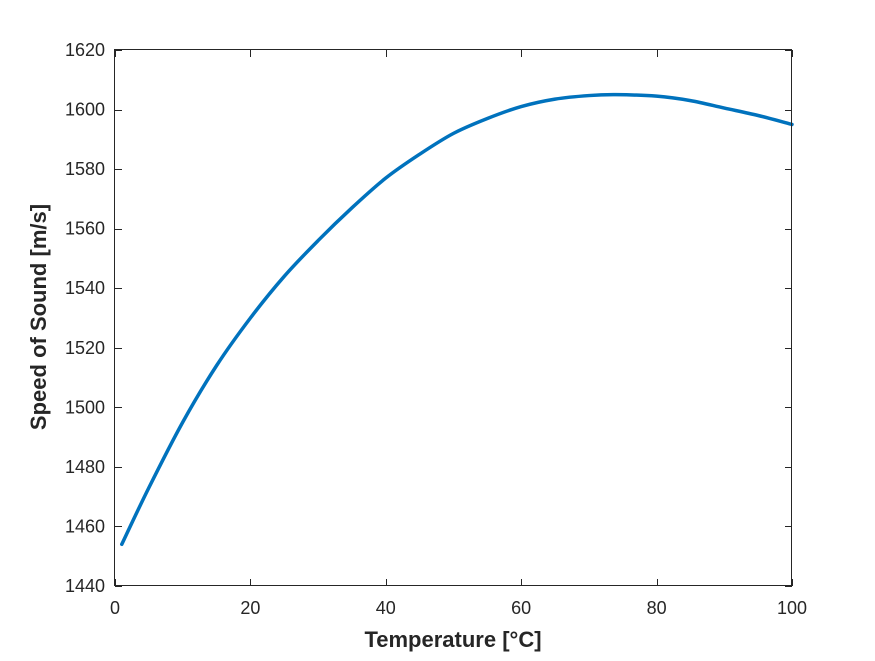 The height and width of the screenshot is (661, 875). I want to click on y-tick-label: 1440, so click(85, 586).